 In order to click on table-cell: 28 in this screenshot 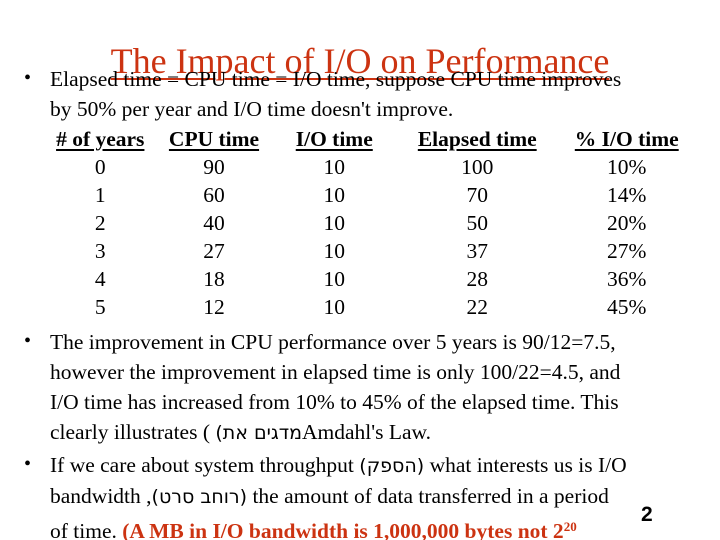, I will do `click(477, 279)`.